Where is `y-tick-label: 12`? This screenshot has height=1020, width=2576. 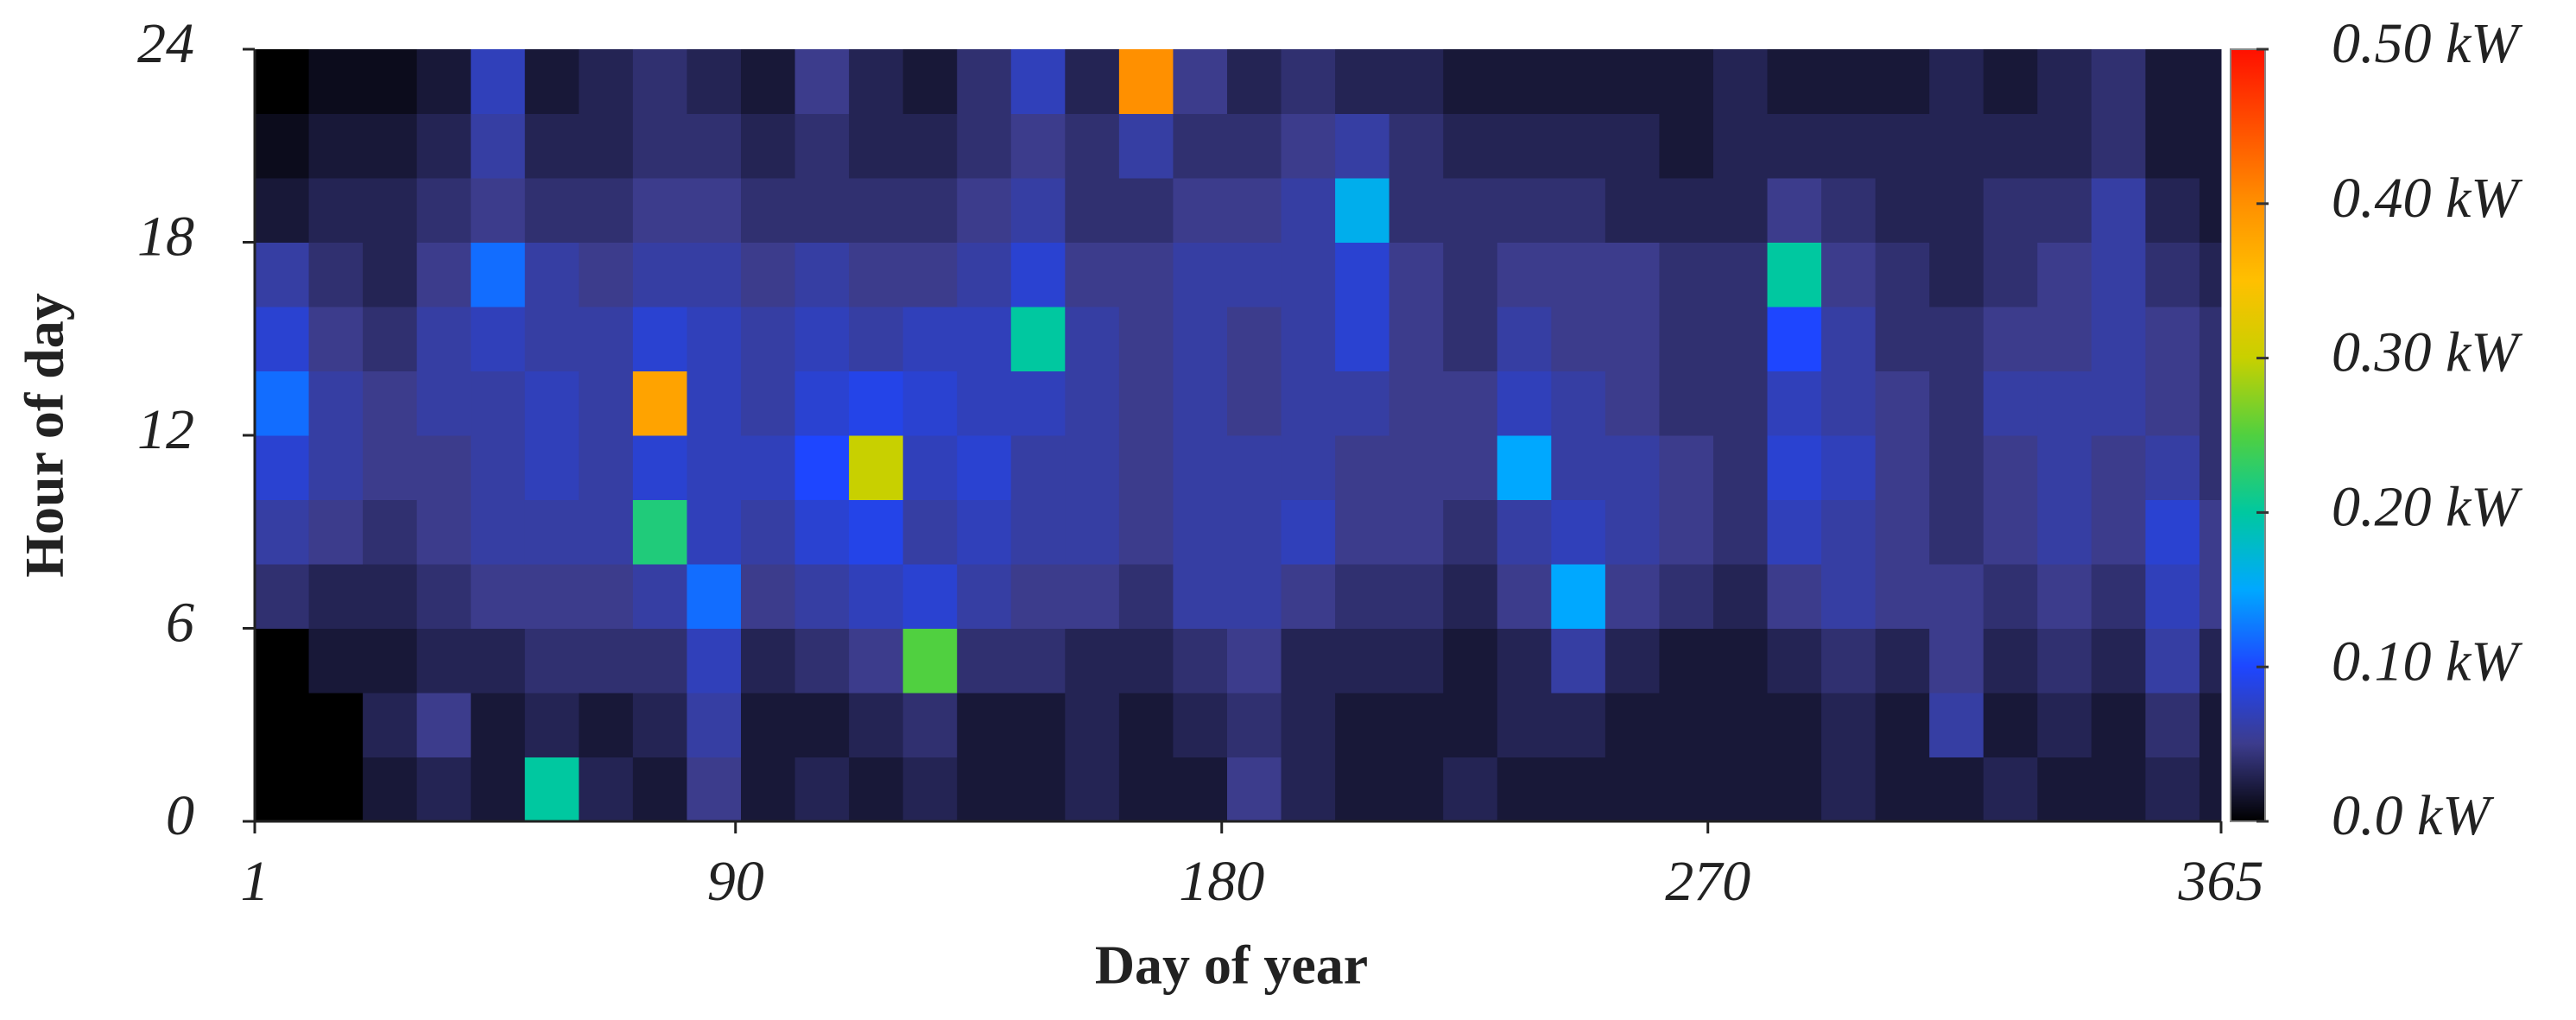
y-tick-label: 12 is located at coordinates (165, 429).